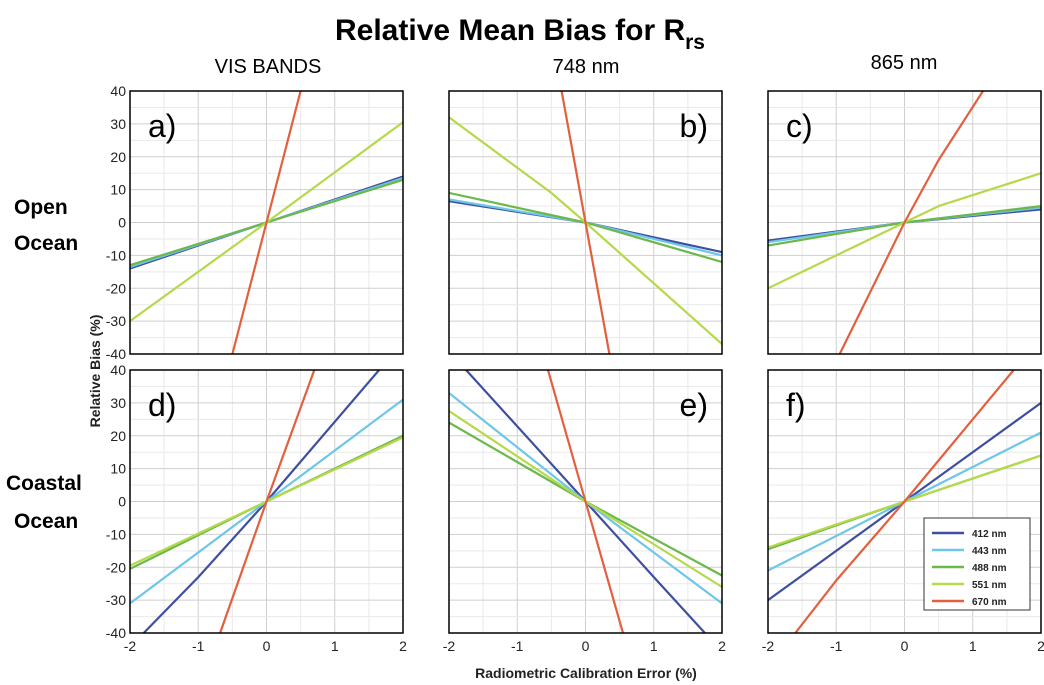 The image size is (1044, 685). I want to click on legend-entry-label: 551 nm, so click(989, 585).